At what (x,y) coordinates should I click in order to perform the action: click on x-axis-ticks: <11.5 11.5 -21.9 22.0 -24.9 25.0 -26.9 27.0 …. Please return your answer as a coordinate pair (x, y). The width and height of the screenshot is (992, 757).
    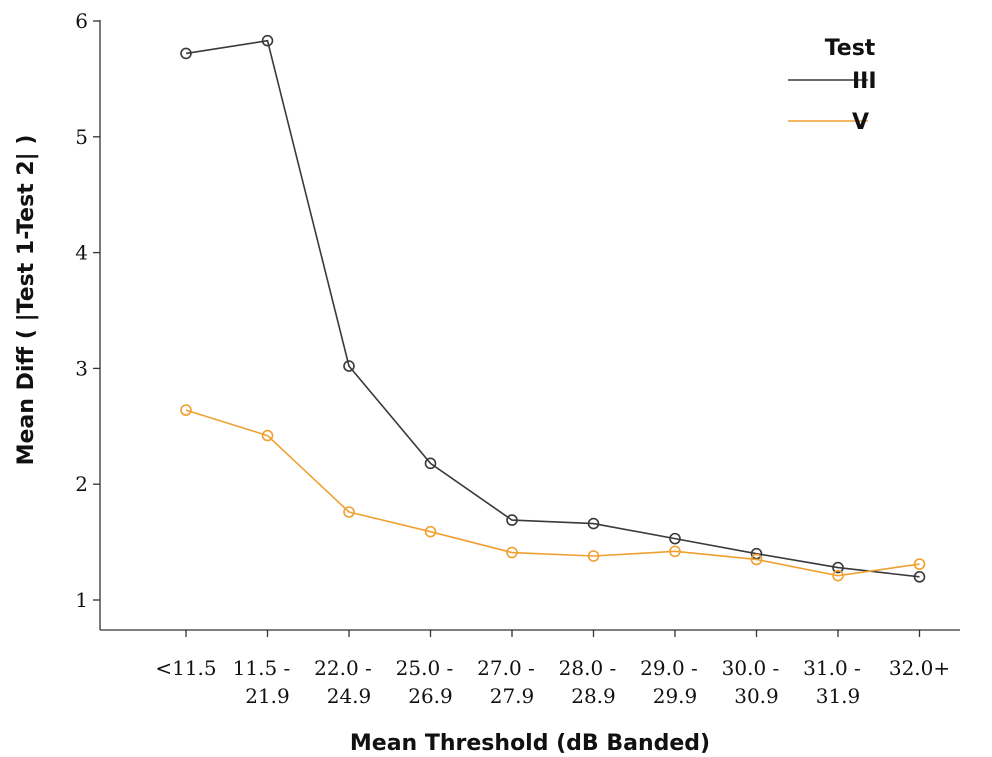
    Looking at the image, I should click on (552, 669).